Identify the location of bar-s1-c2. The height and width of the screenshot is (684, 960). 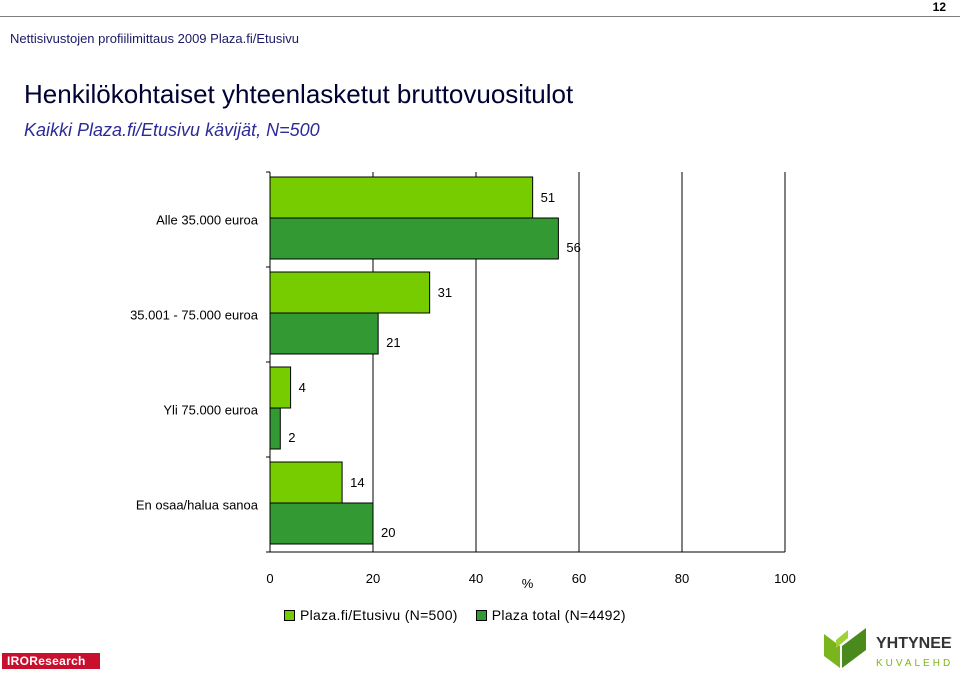
(275, 428).